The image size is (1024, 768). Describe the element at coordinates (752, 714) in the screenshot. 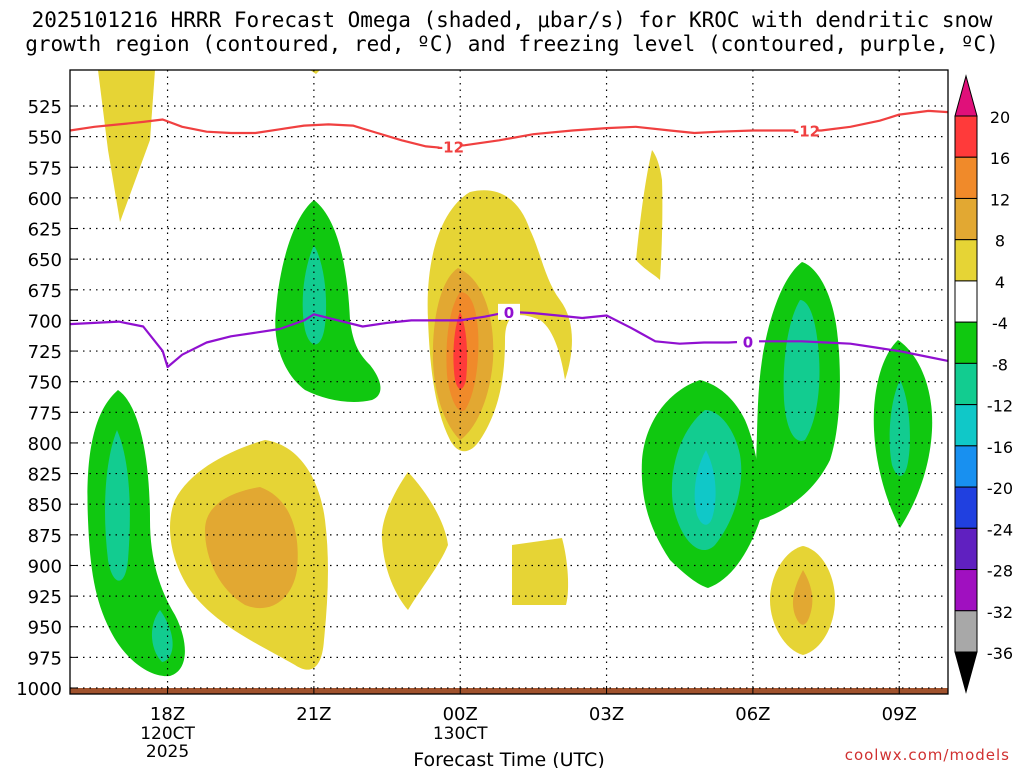

I see `x-tick-label: 06Z` at that location.